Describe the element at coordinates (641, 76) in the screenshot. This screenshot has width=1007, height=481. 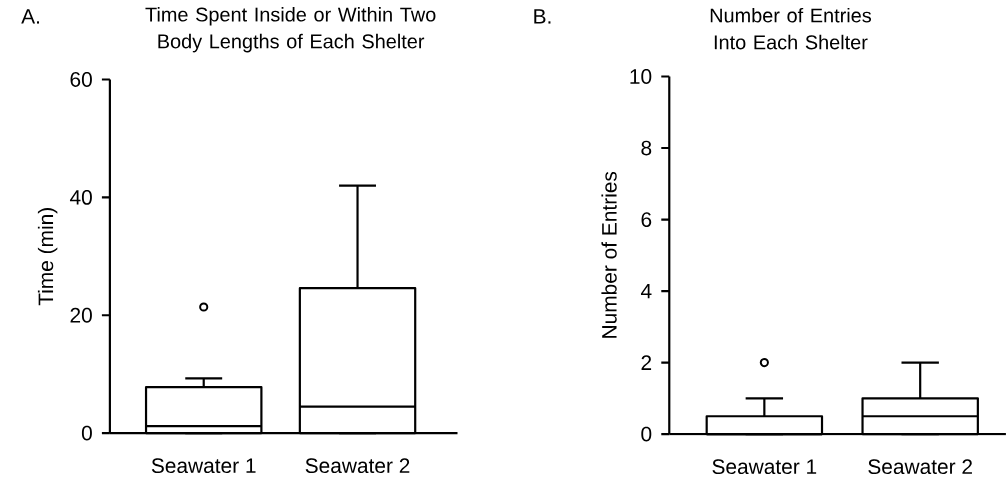
I see `y-tick-label: 10` at that location.